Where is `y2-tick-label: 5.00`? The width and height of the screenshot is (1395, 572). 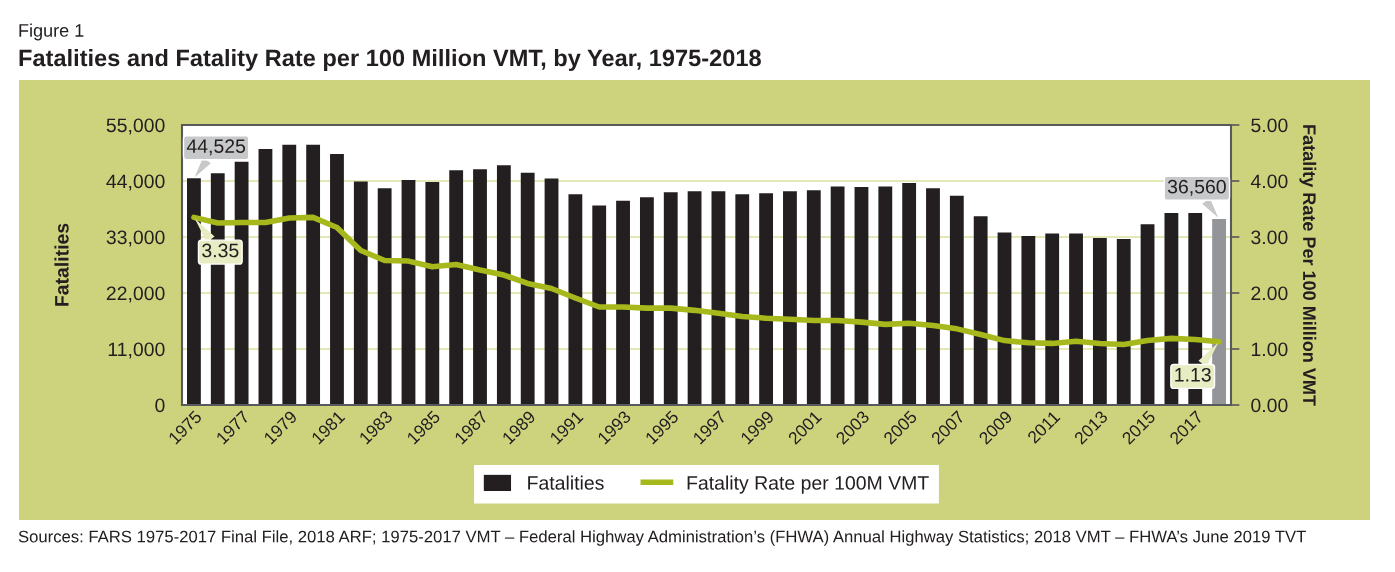
y2-tick-label: 5.00 is located at coordinates (1269, 125).